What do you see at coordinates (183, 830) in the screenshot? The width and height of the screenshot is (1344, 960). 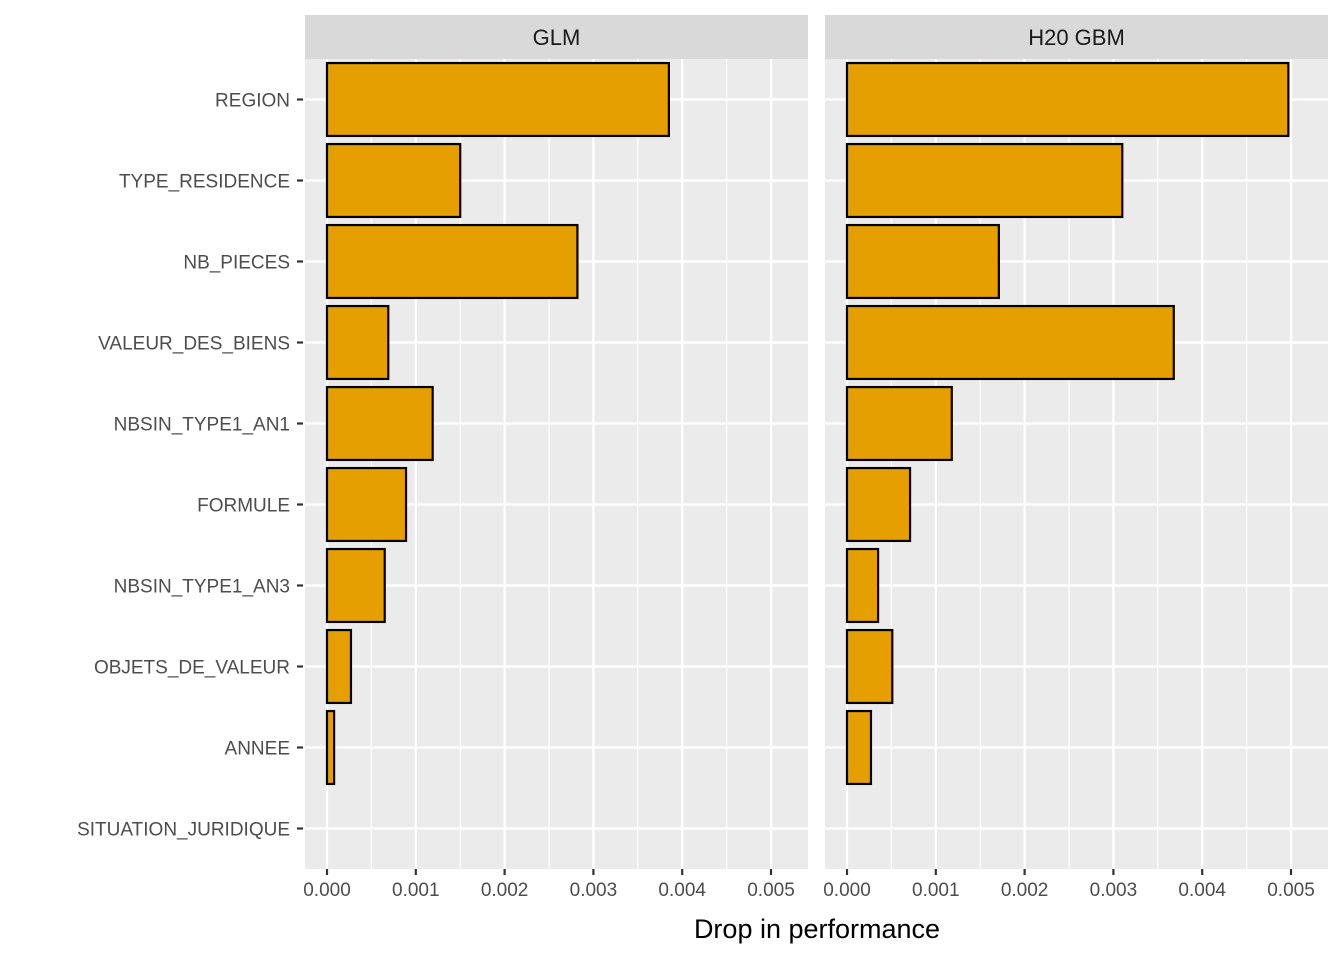 I see `y-tick-label: SITUATION_JURIDIQUE` at bounding box center [183, 830].